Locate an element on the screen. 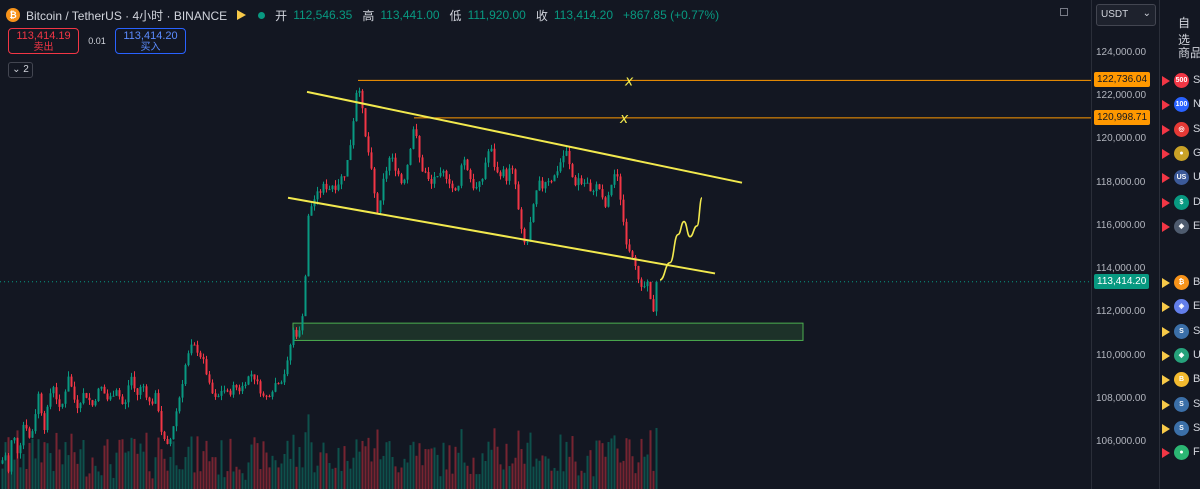 The width and height of the screenshot is (1200, 489). watchlist-row: ◆U is located at coordinates (1180, 356).